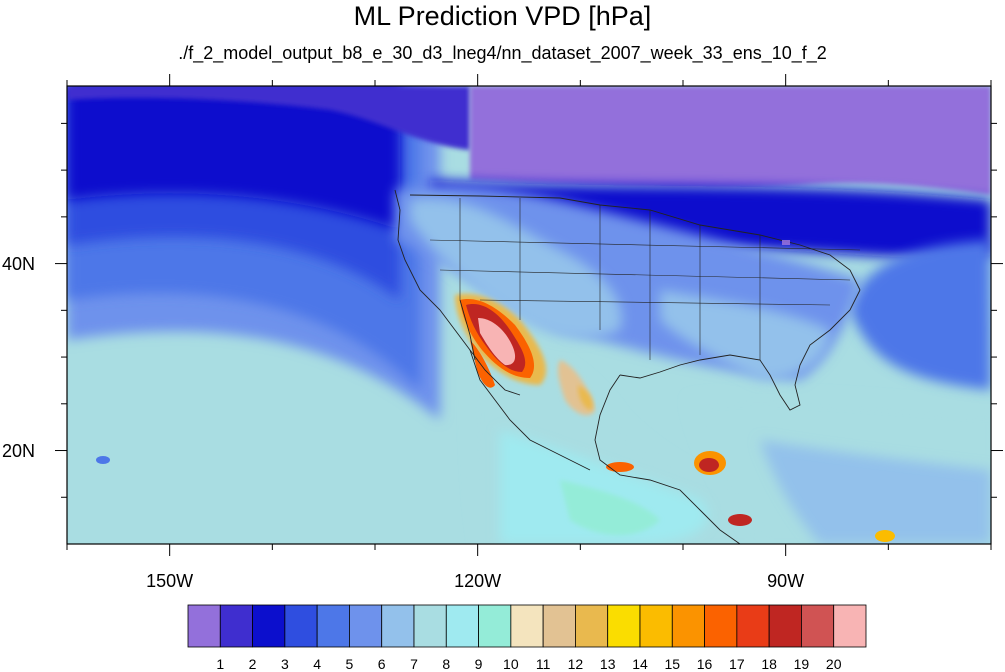 The image size is (1005, 672). I want to click on colorbar-label: 15, so click(672, 664).